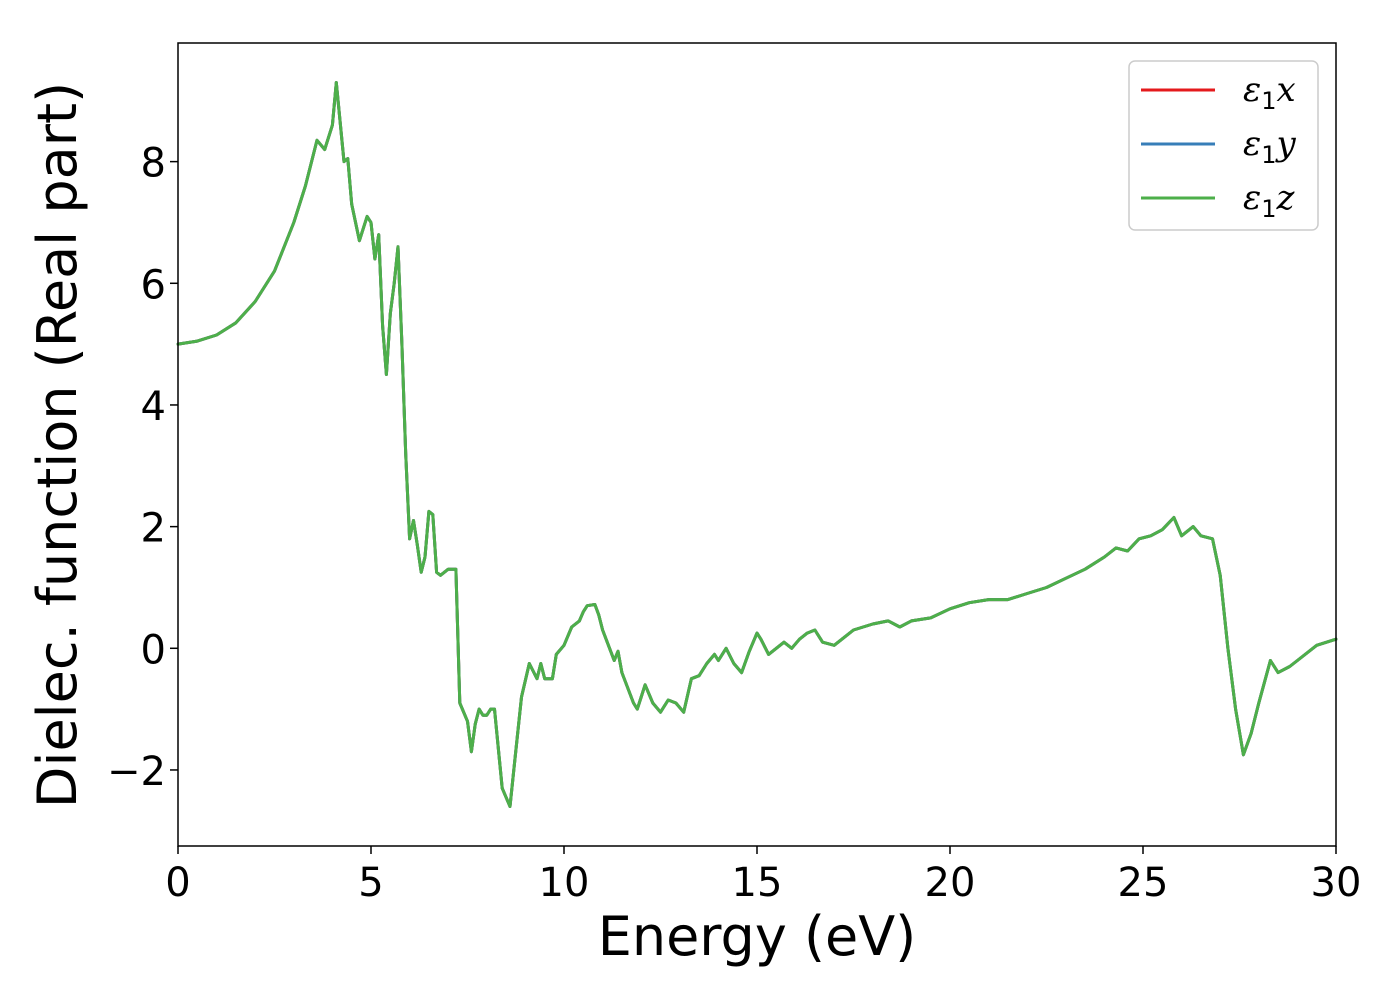 The width and height of the screenshot is (1400, 1000). I want to click on y-tick-label: 8, so click(153, 164).